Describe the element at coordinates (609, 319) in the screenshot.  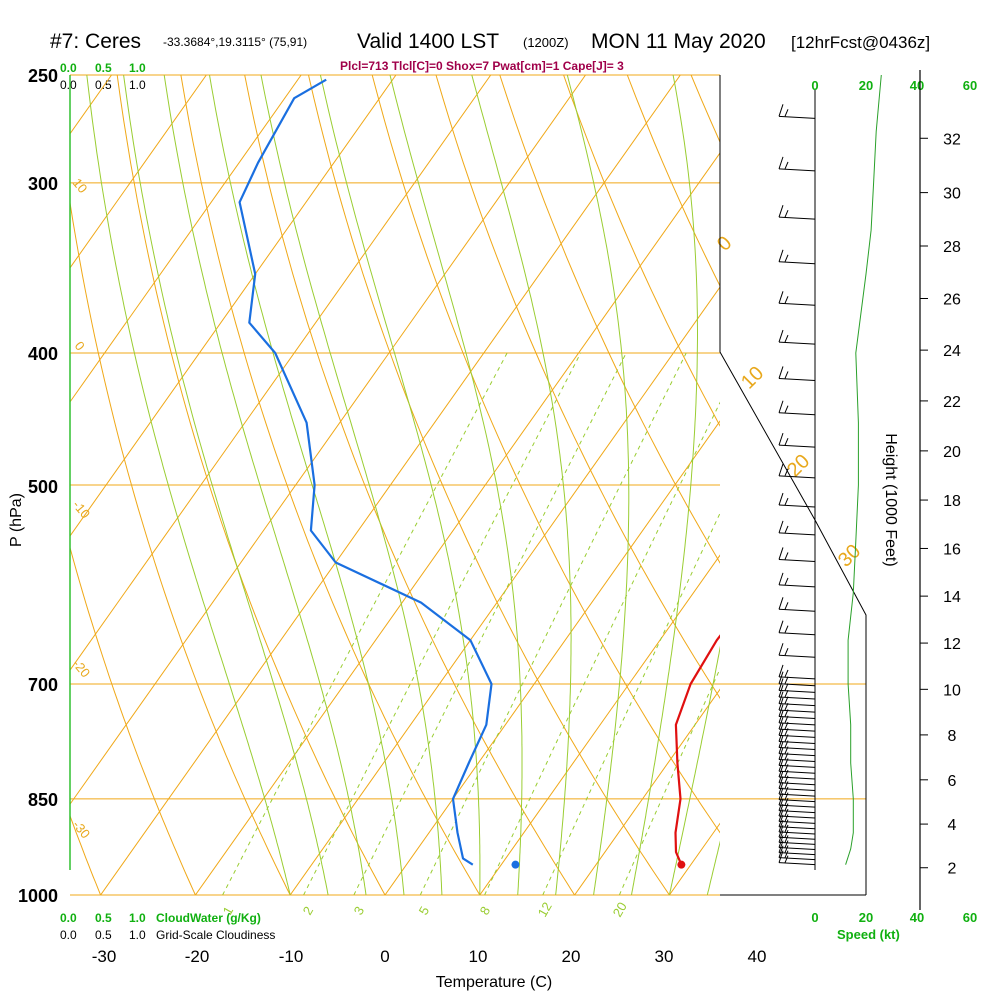
I see `dry-adiabat-line` at that location.